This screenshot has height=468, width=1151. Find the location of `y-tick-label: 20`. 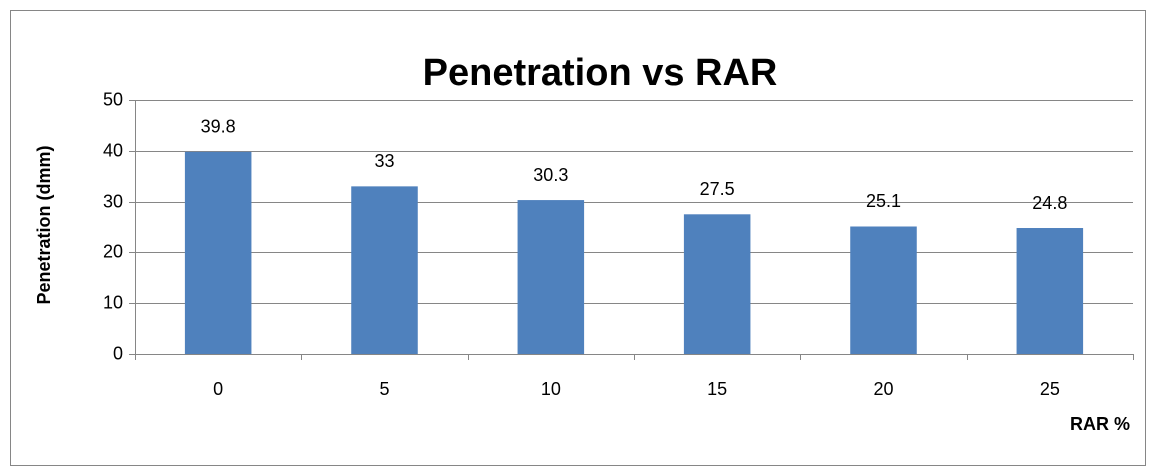

y-tick-label: 20 is located at coordinates (113, 251).